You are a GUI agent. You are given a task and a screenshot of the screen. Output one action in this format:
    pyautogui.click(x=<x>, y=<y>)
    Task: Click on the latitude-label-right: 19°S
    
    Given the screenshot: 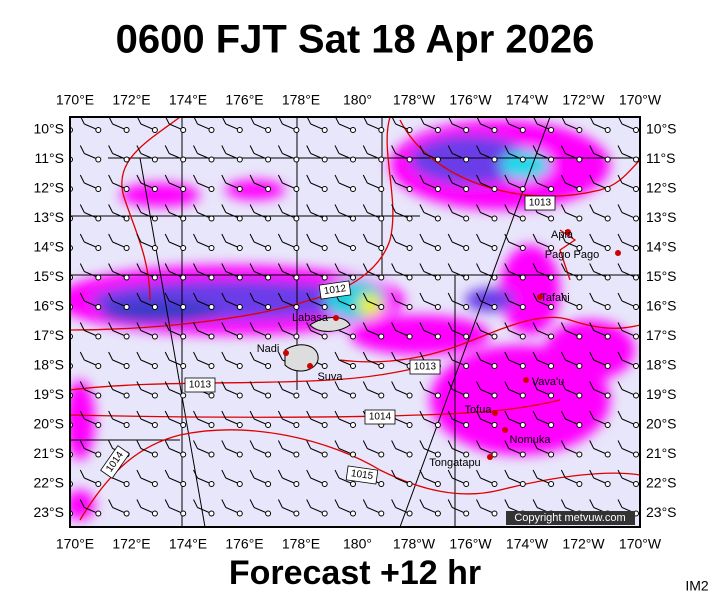 What is the action you would take?
    pyautogui.click(x=661, y=394)
    